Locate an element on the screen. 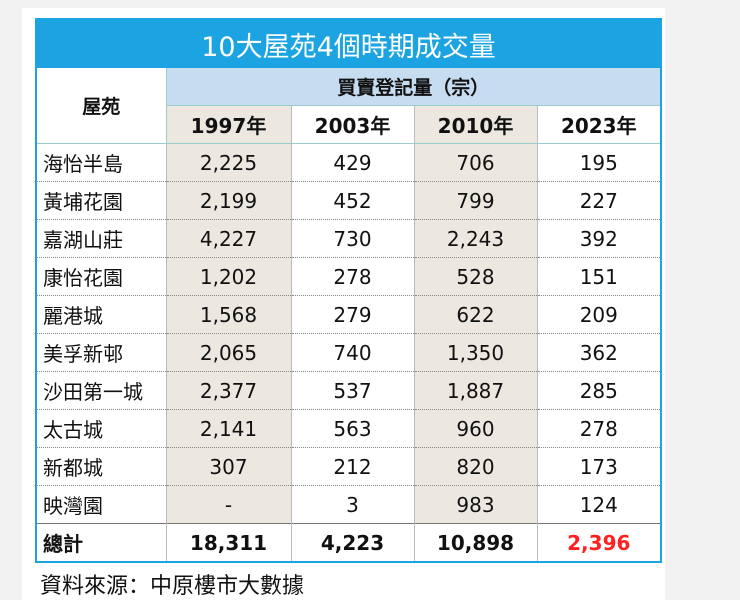  table-row: 康怡花園 1,202 278 528 151 is located at coordinates (349, 276).